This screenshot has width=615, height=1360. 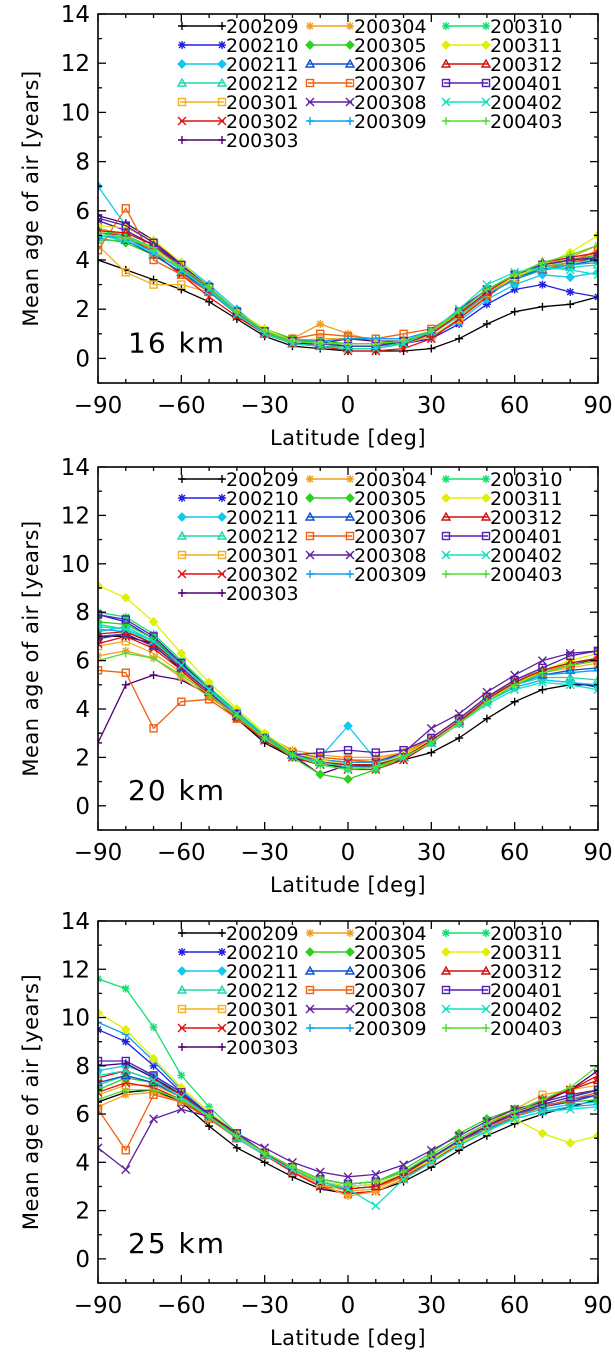 I want to click on y-tick-label: 14, so click(x=75, y=468).